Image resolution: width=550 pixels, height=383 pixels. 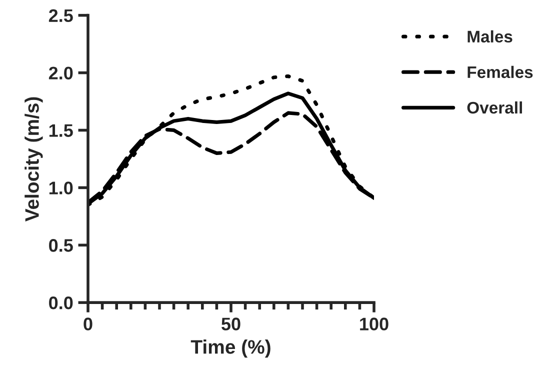 What do you see at coordinates (61, 303) in the screenshot?
I see `y-tick-label: 0.0` at bounding box center [61, 303].